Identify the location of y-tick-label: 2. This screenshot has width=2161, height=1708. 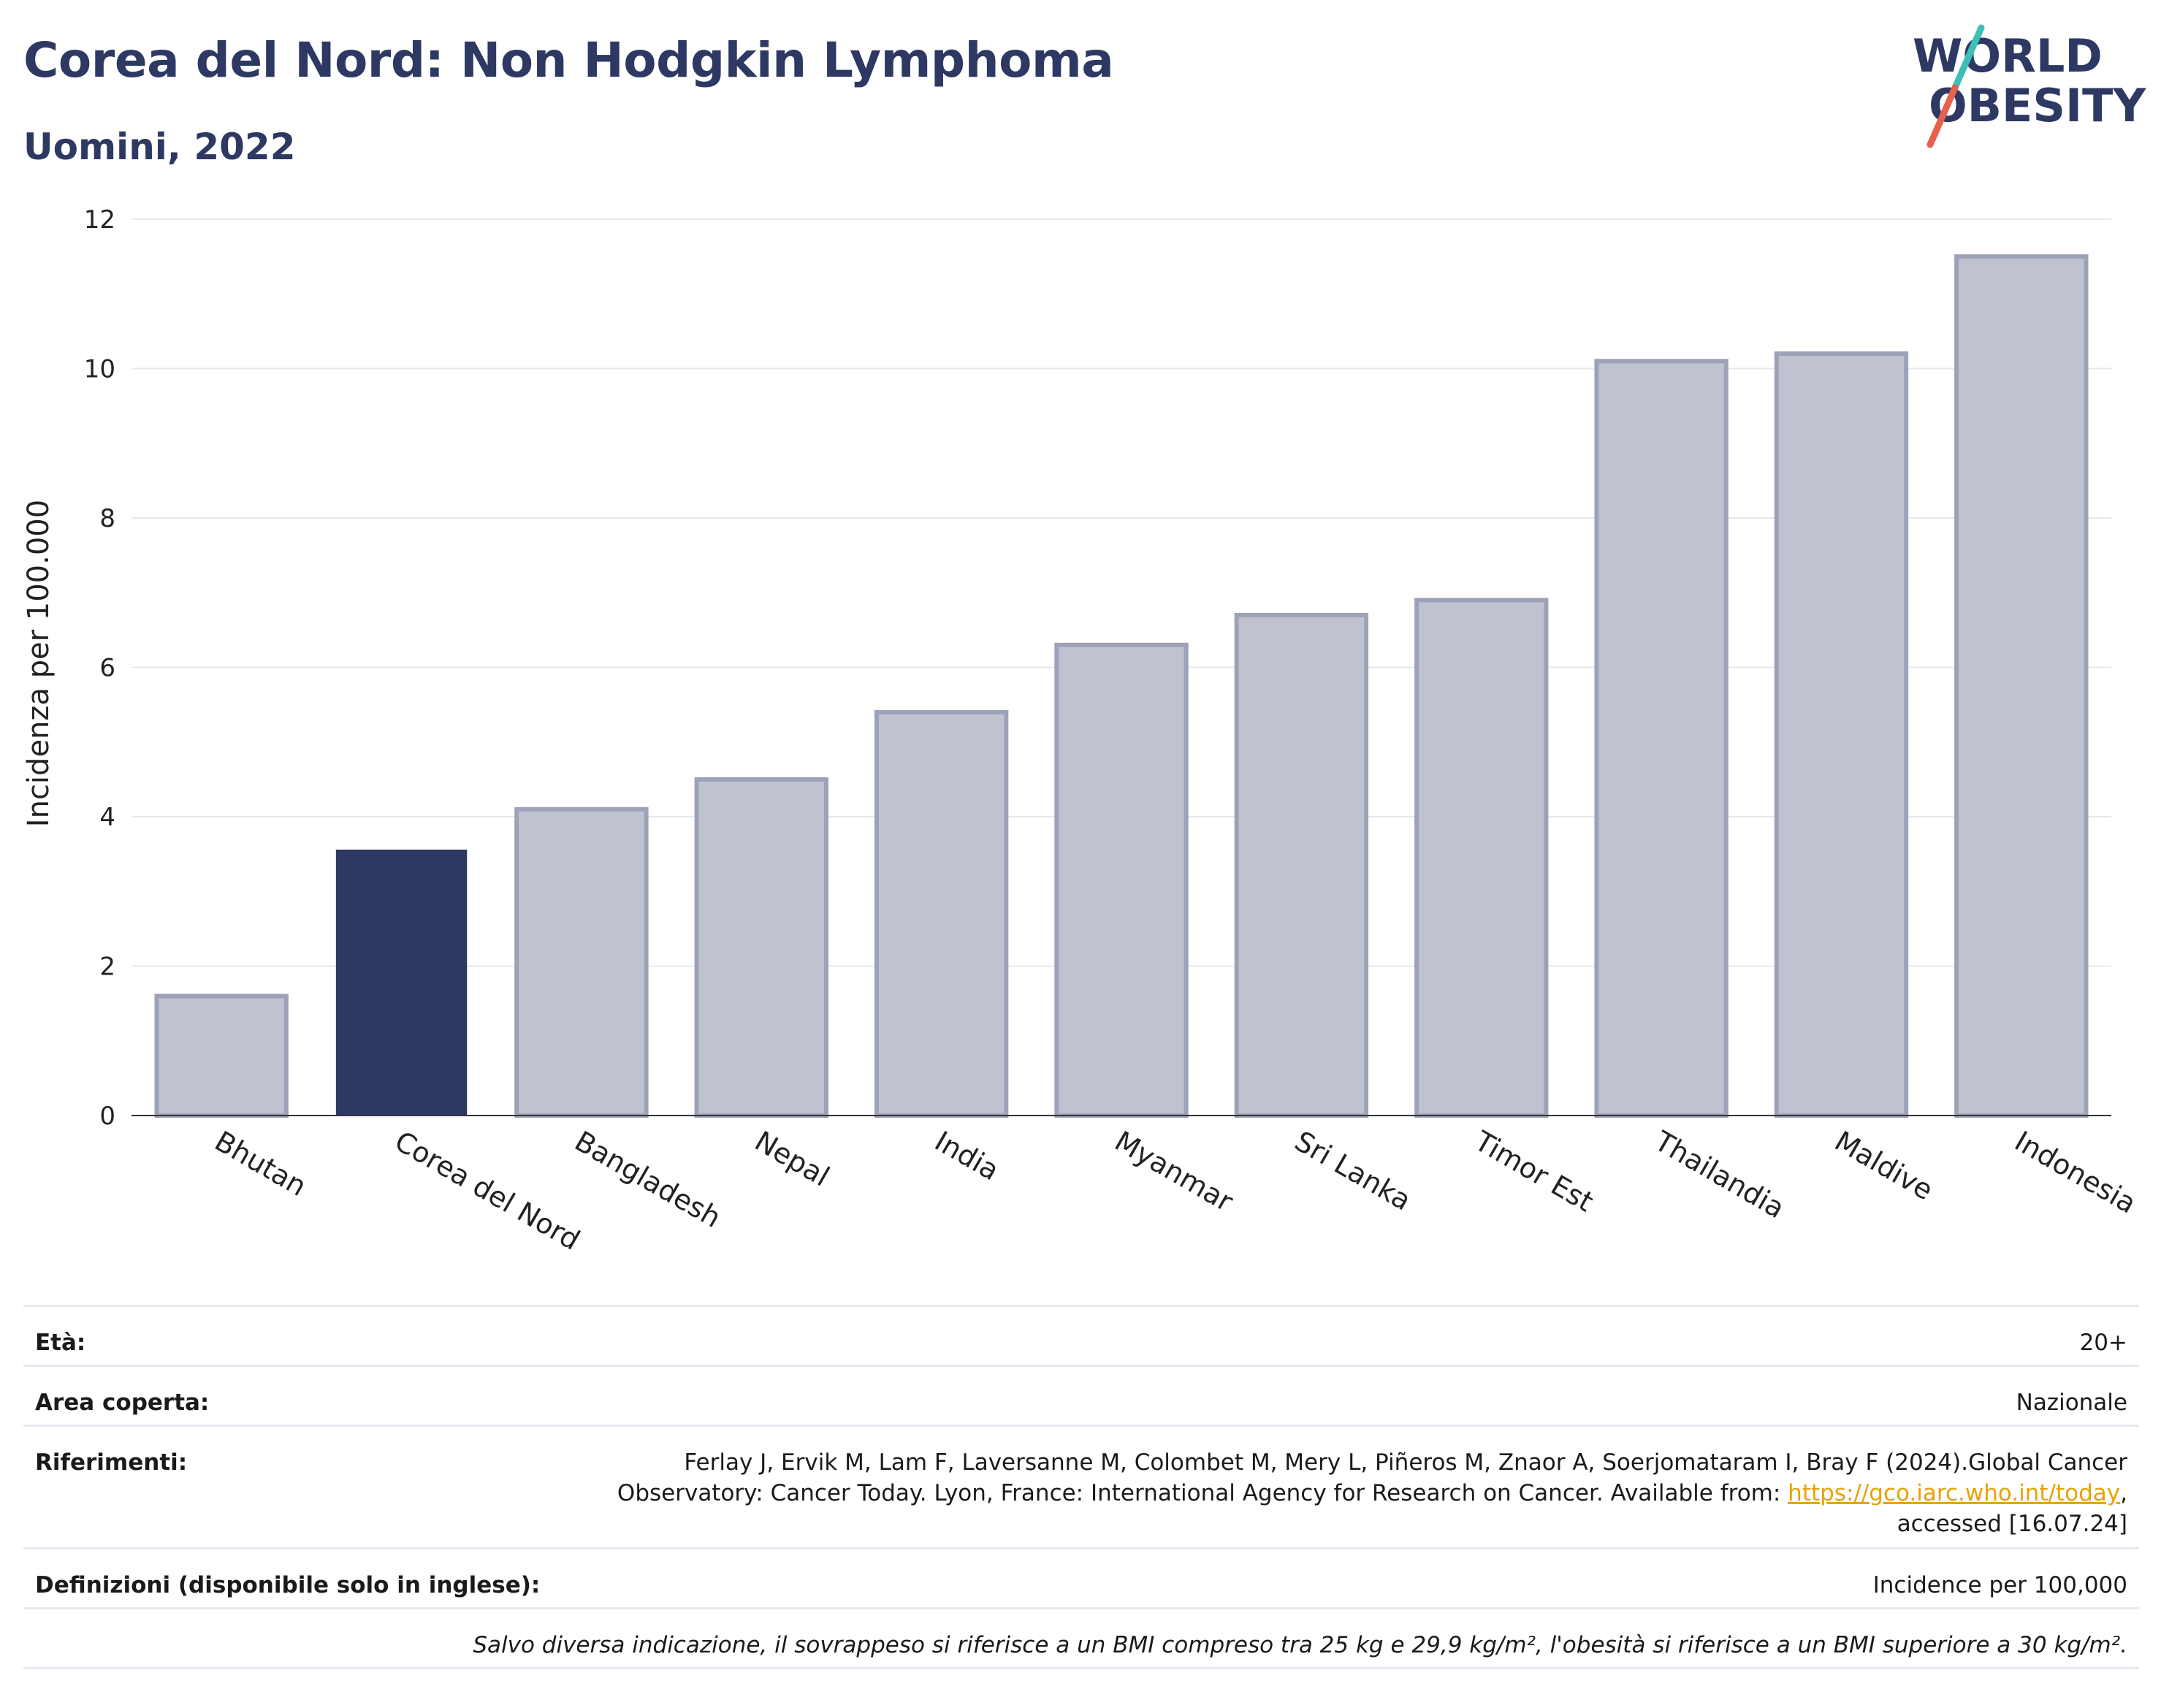
(107, 967).